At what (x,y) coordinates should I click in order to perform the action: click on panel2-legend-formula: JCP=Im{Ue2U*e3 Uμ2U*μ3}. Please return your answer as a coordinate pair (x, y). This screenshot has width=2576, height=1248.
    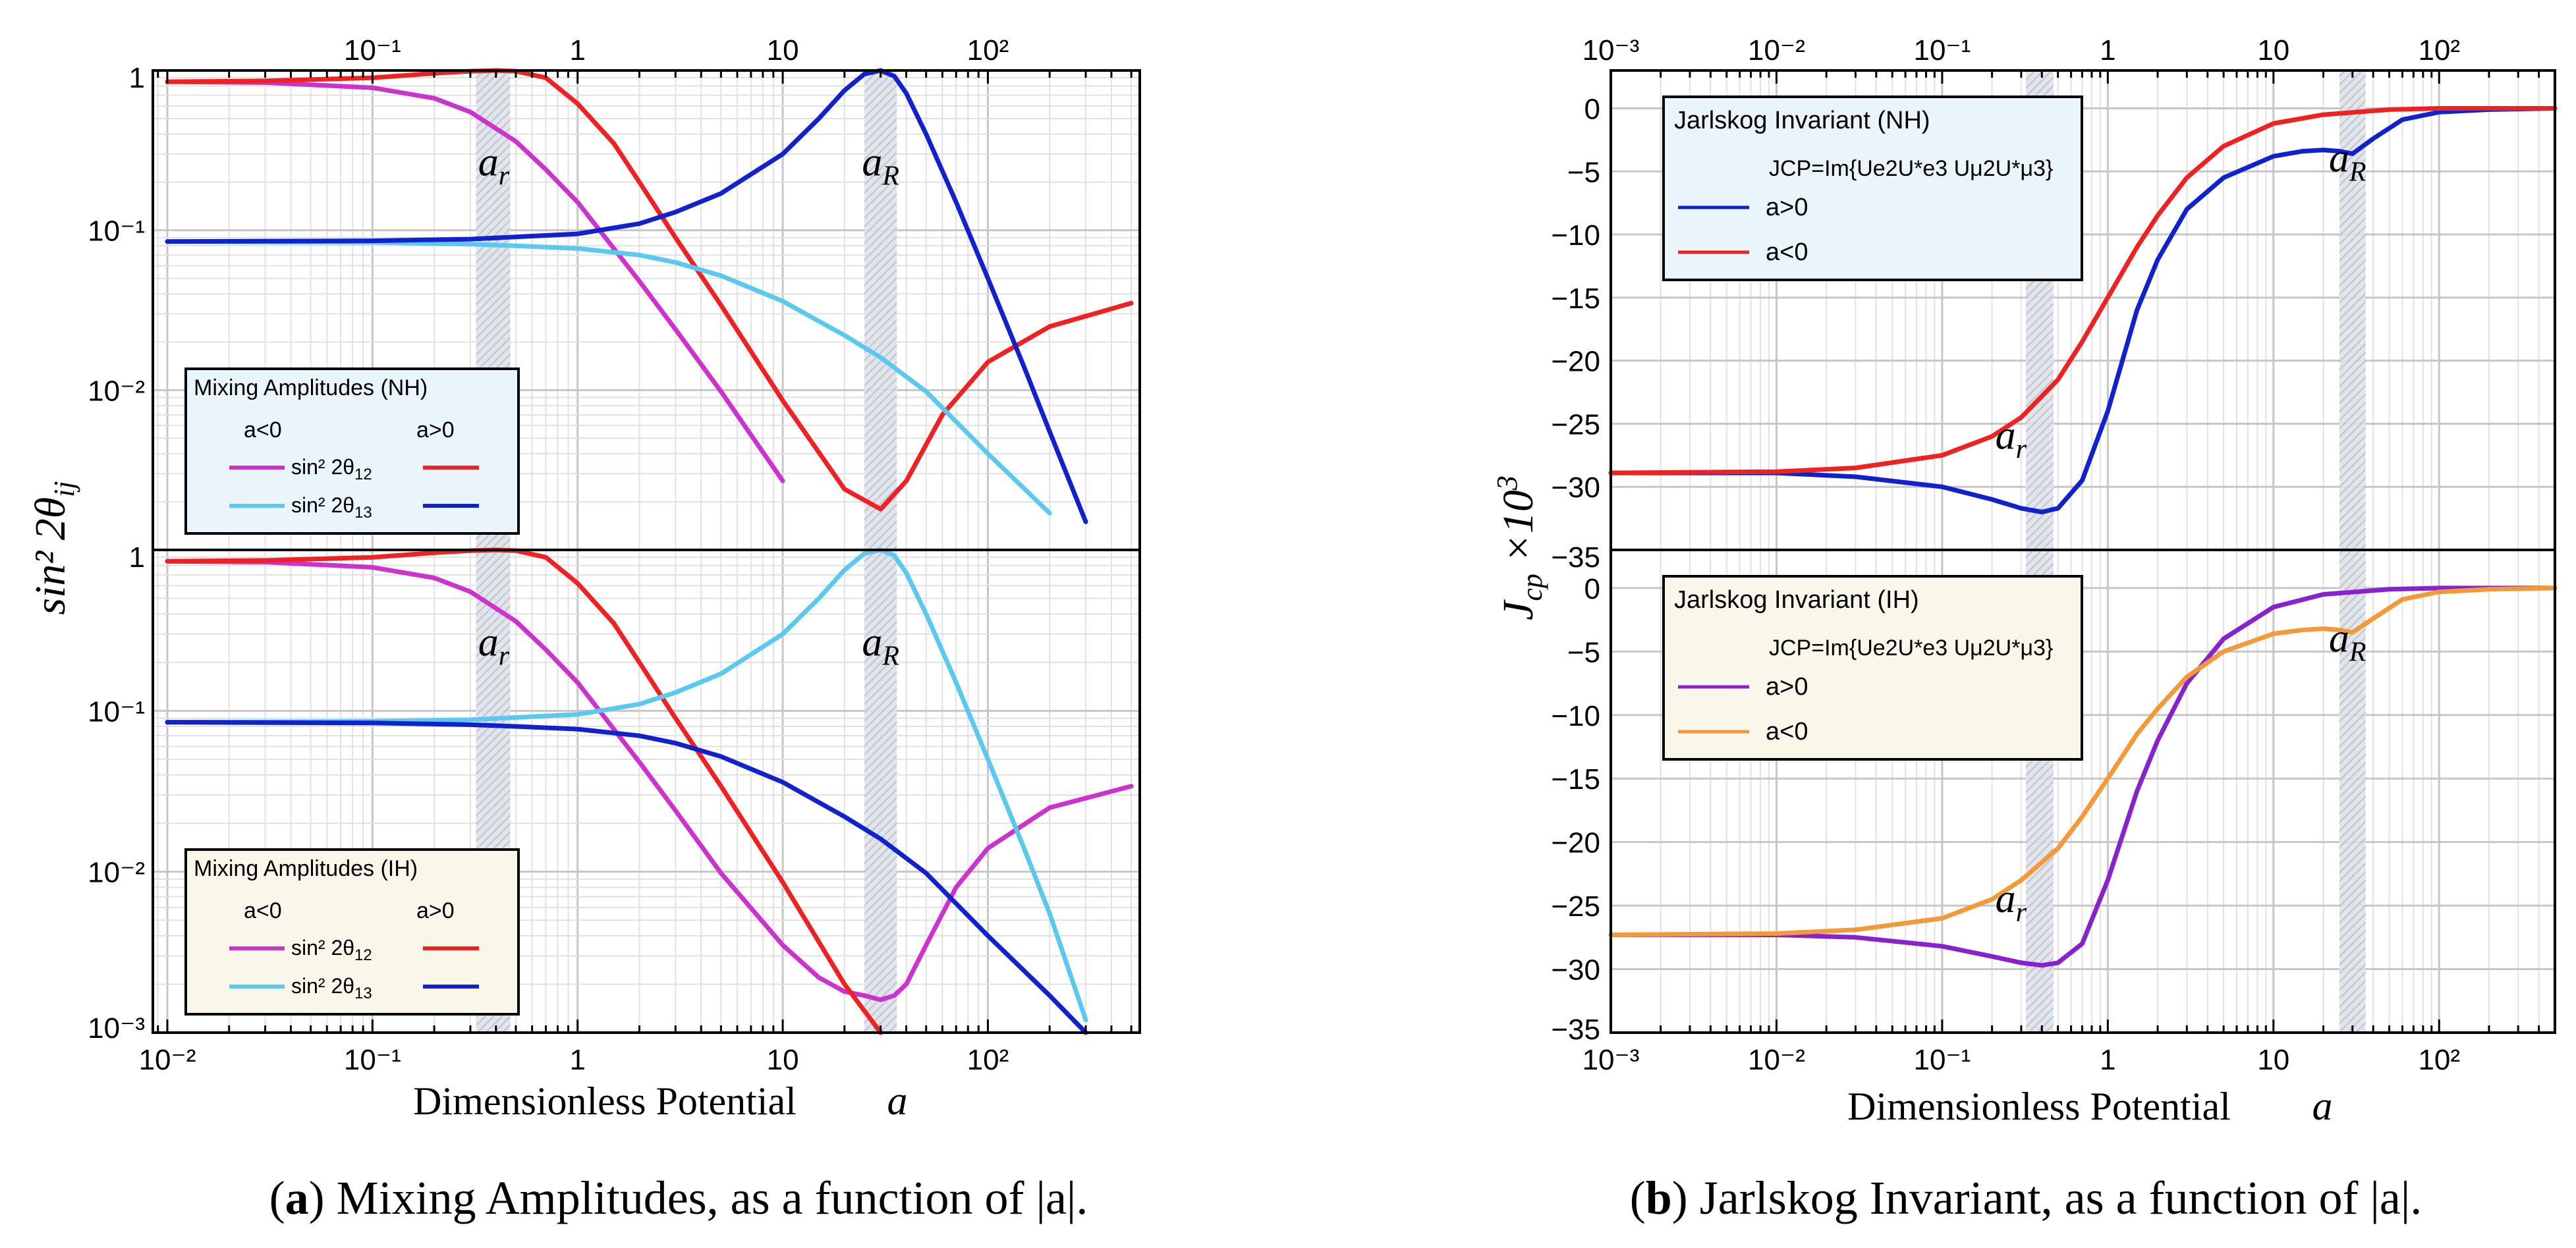
    Looking at the image, I should click on (1911, 168).